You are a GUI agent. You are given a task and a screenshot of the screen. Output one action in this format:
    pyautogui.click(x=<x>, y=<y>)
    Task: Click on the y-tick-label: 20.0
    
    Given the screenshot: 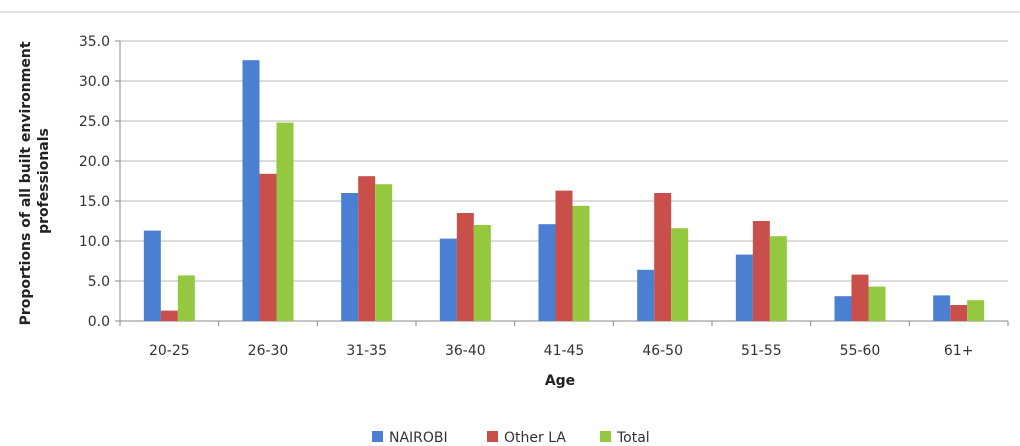 What is the action you would take?
    pyautogui.click(x=94, y=162)
    